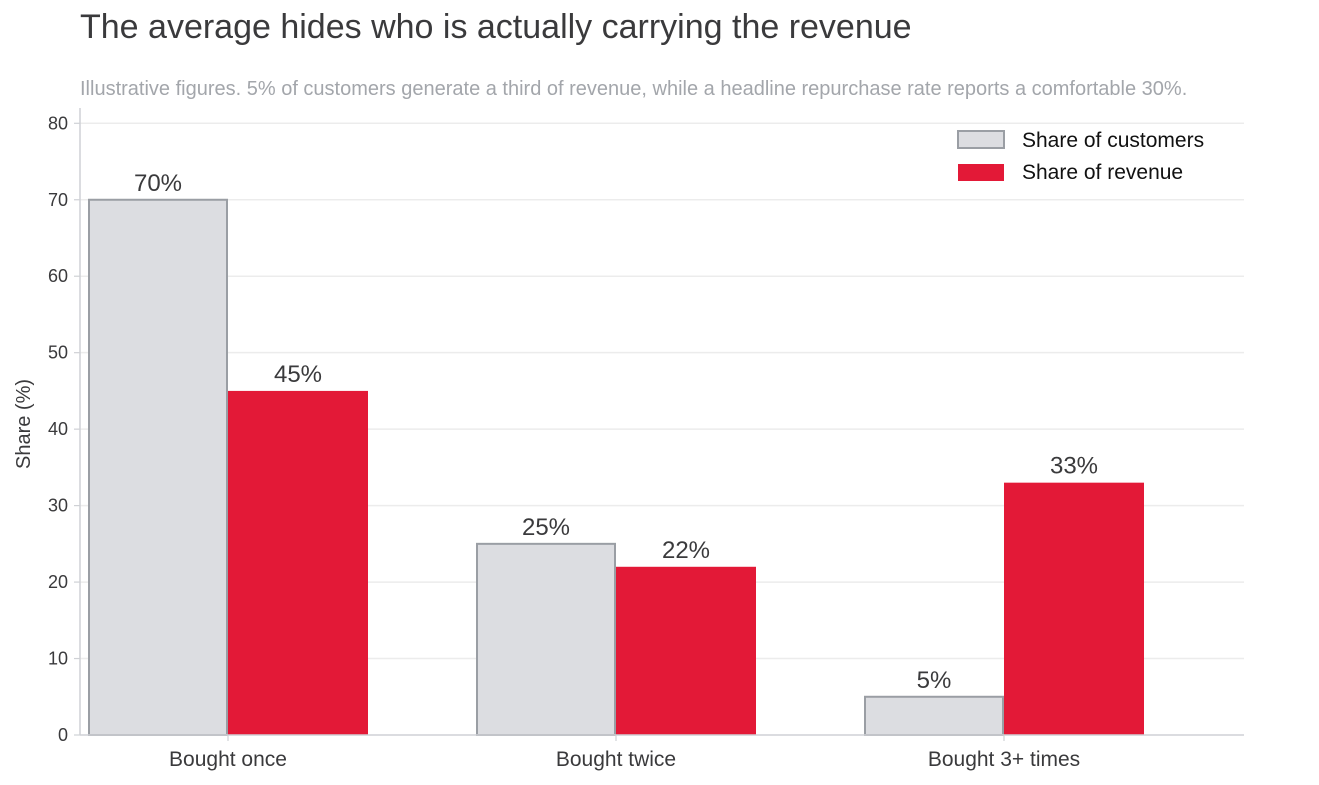  What do you see at coordinates (58, 353) in the screenshot?
I see `y-tick-label: 50` at bounding box center [58, 353].